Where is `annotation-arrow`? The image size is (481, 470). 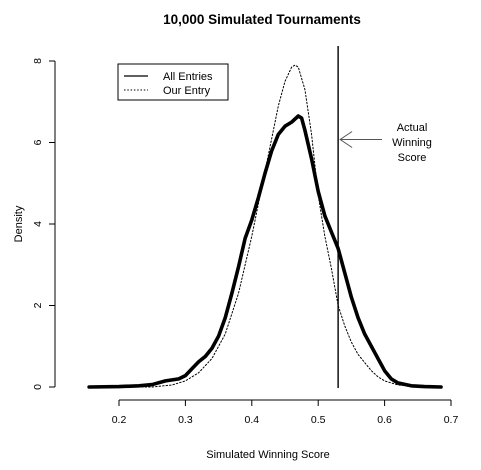
annotation-arrow is located at coordinates (360, 139).